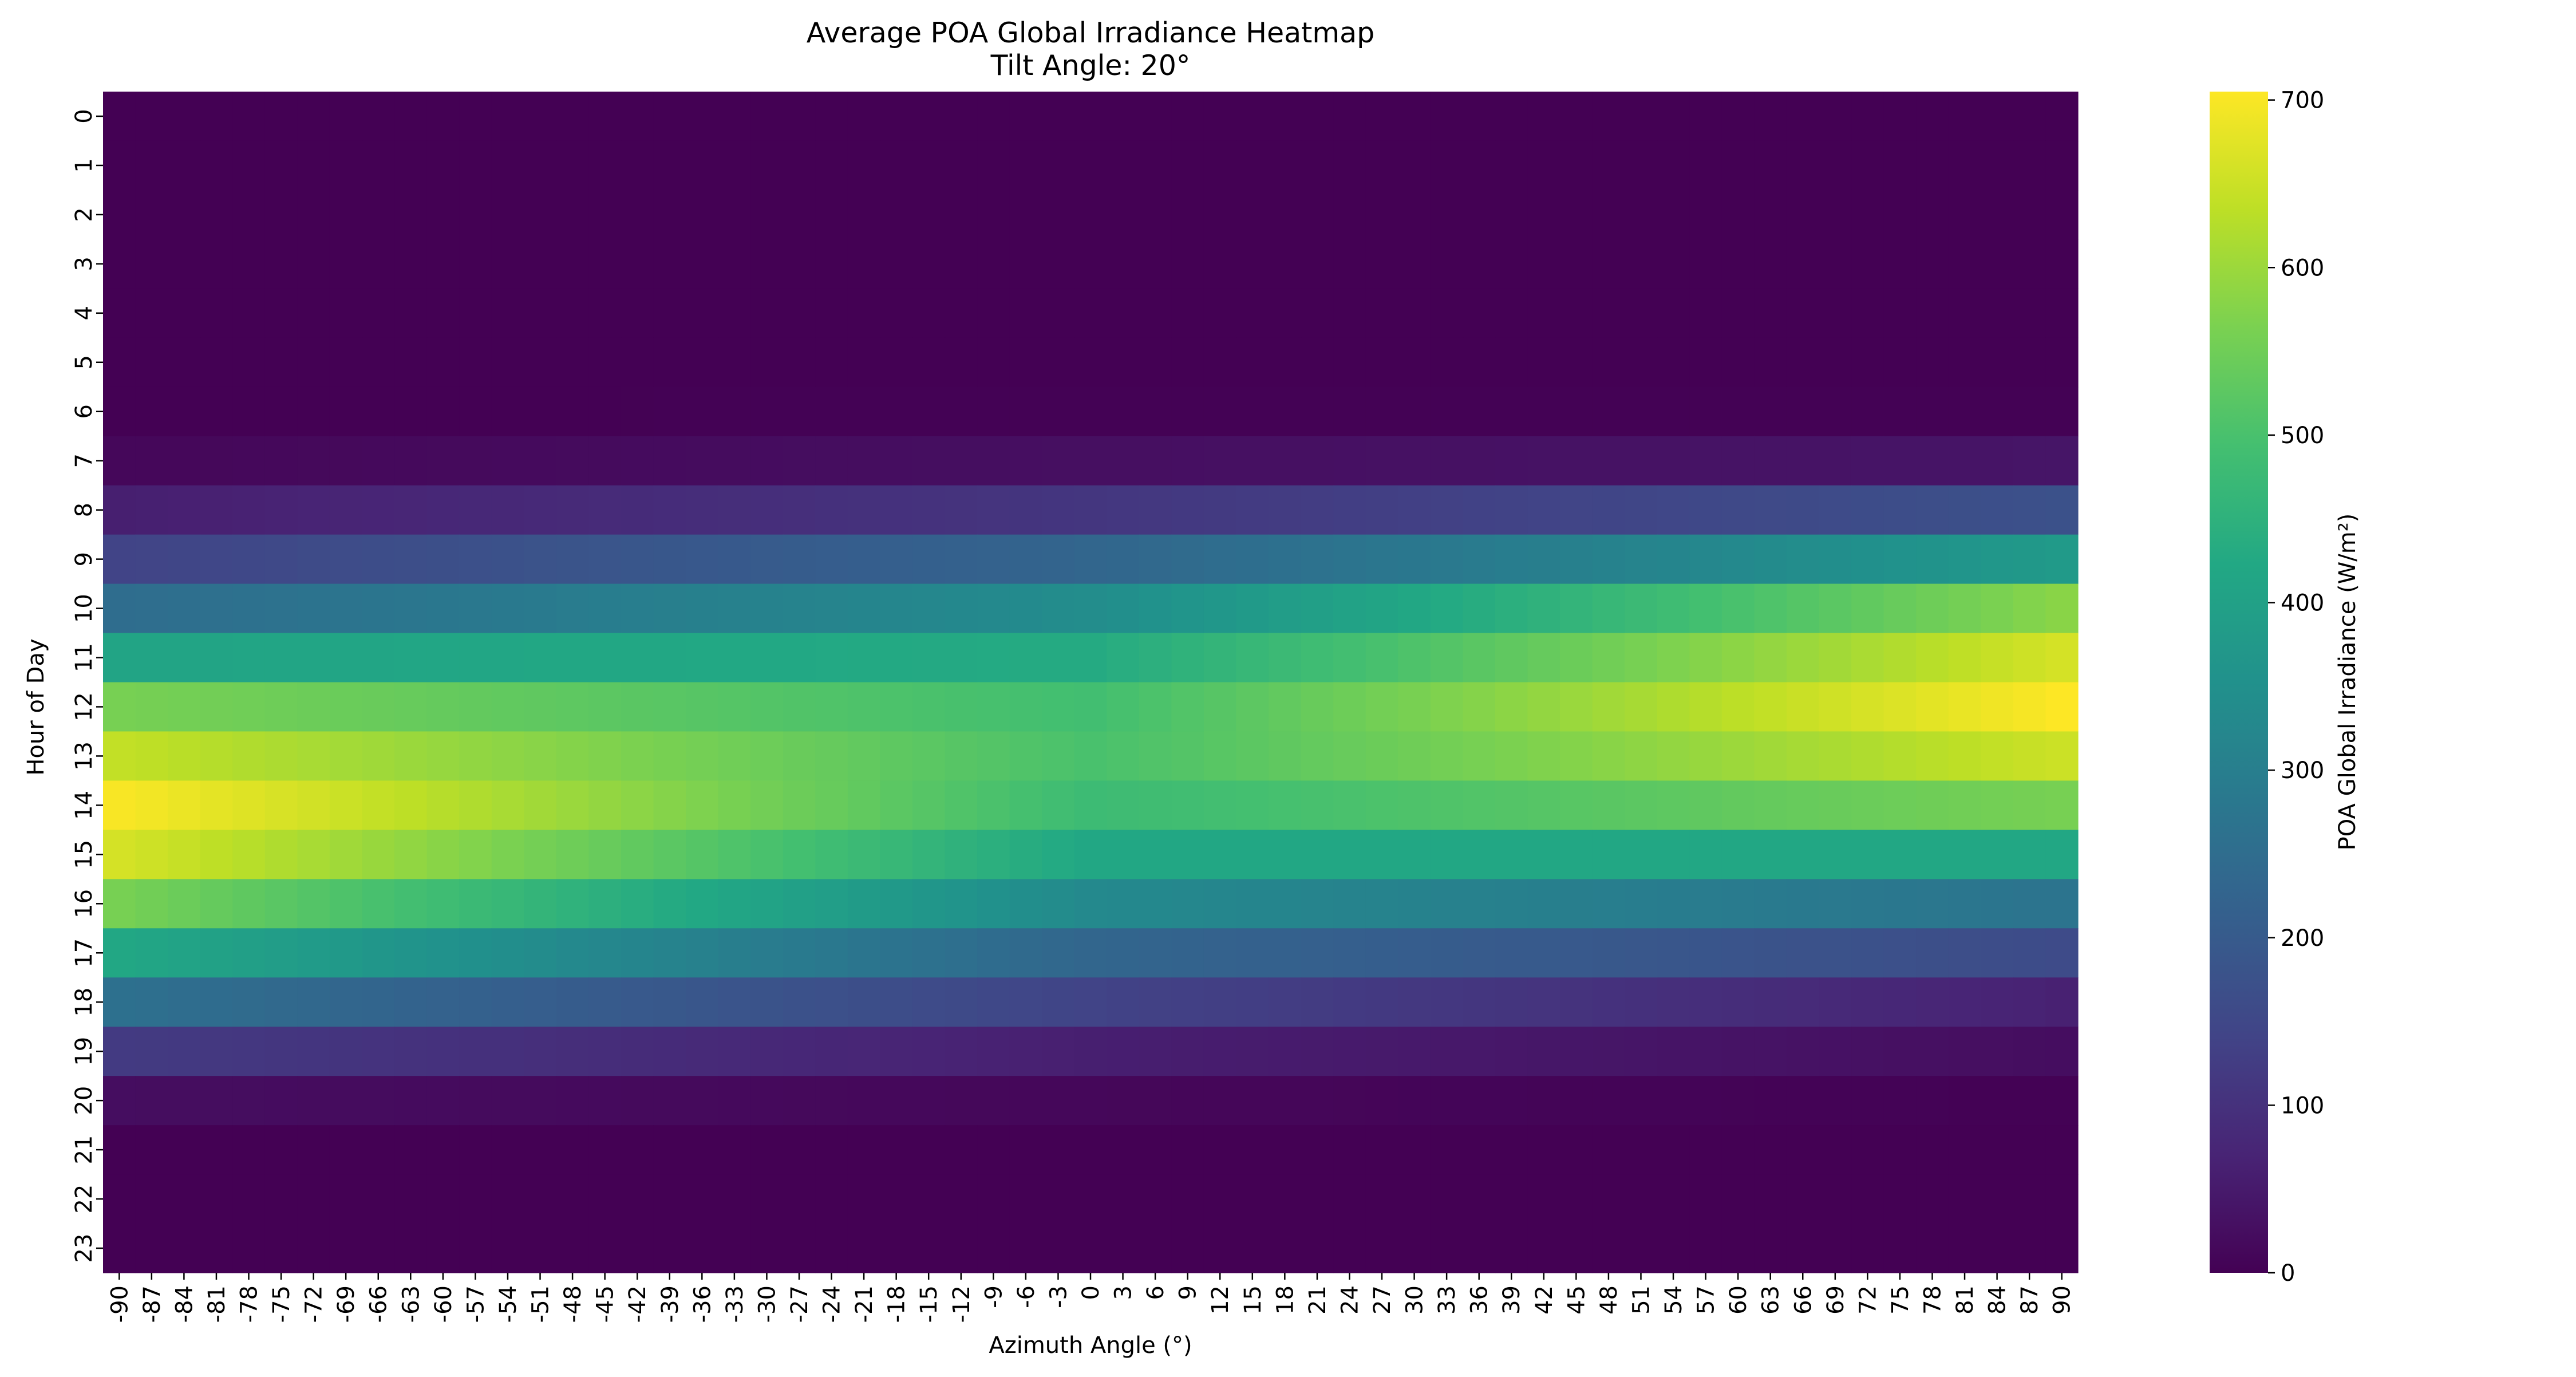 The height and width of the screenshot is (1377, 2576). I want to click on y-tick-label: 10, so click(84, 608).